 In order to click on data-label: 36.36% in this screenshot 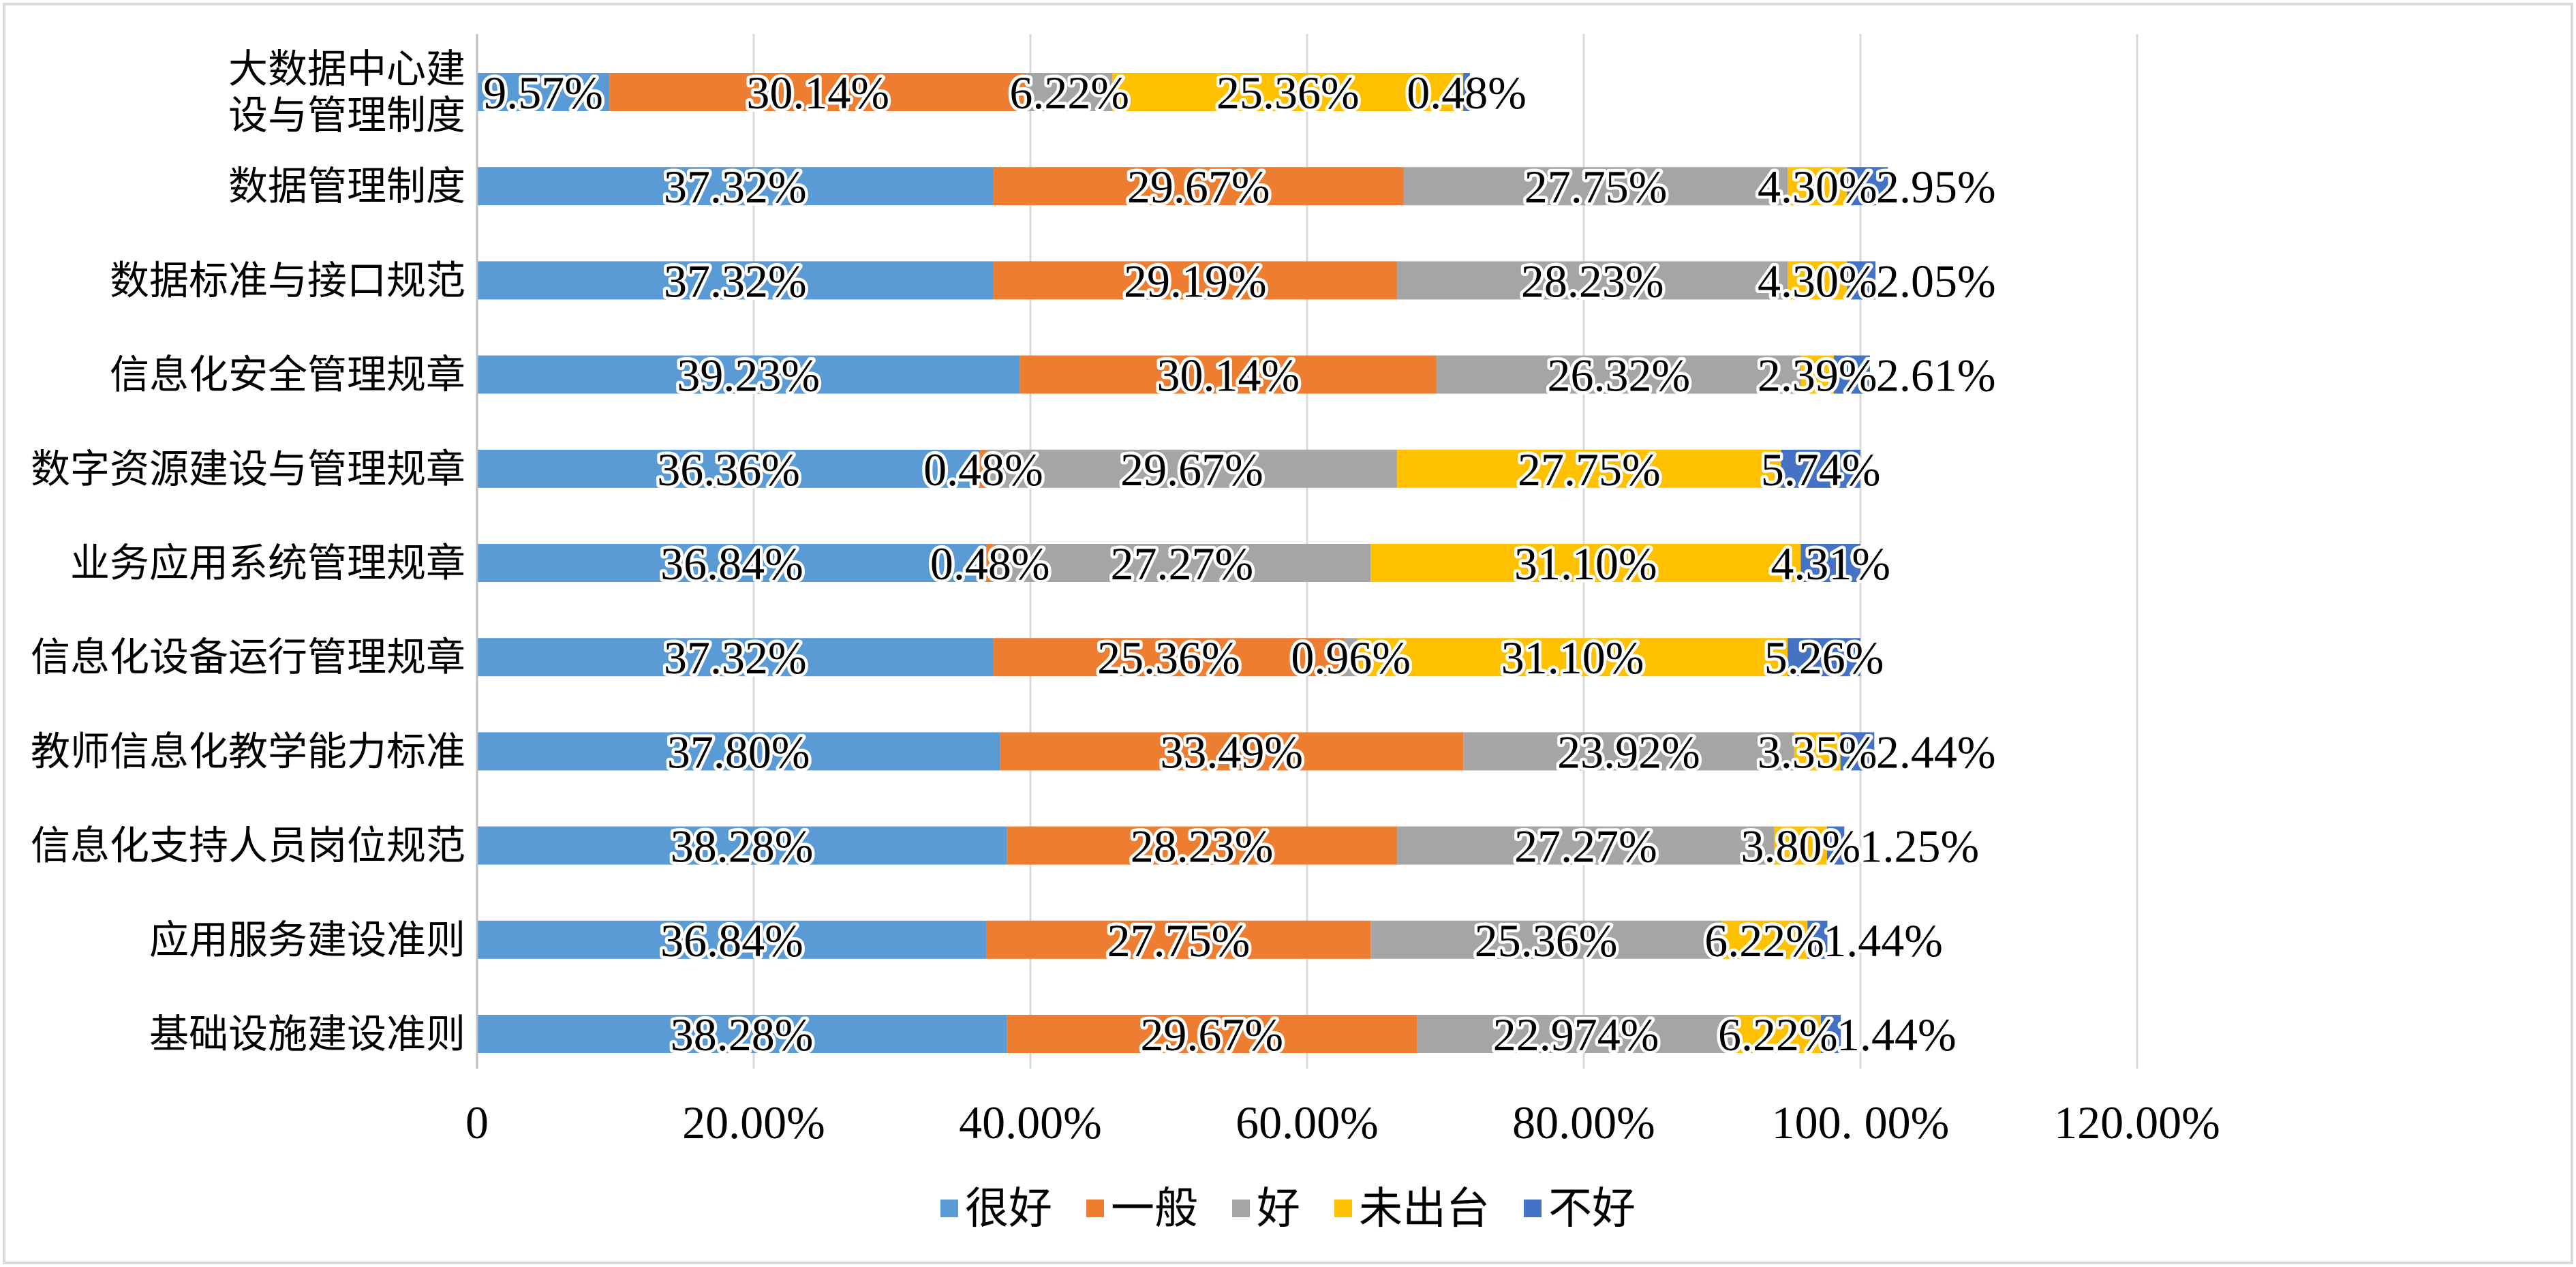, I will do `click(728, 469)`.